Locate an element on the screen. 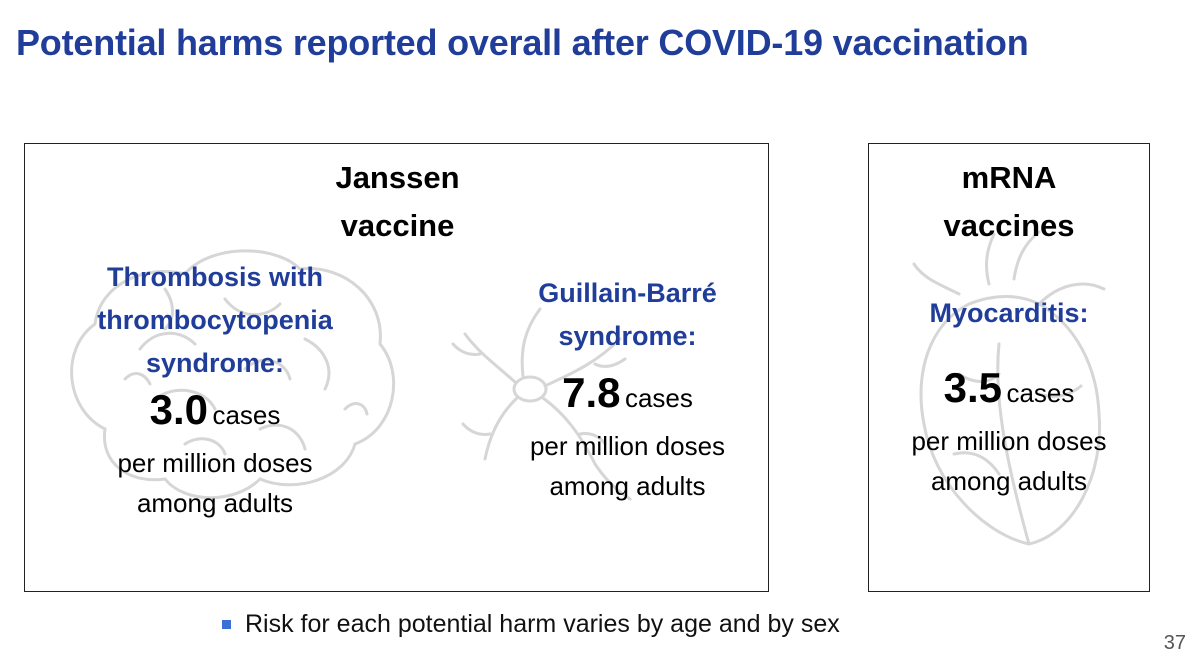 Image resolution: width=1198 pixels, height=663 pixels. gbs-stat: 7.8 cases is located at coordinates (627, 398).